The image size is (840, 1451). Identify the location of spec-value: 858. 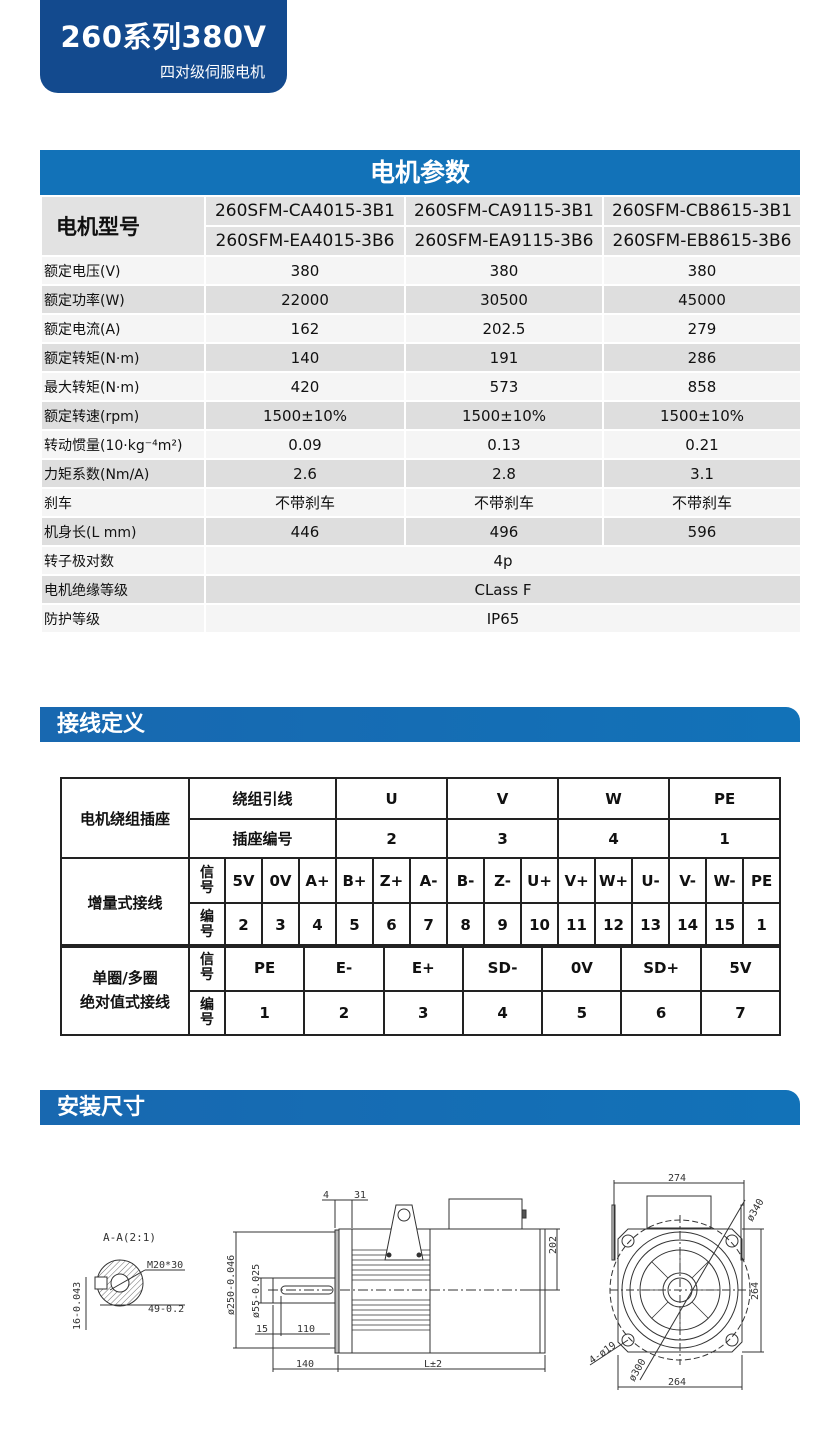
(702, 386).